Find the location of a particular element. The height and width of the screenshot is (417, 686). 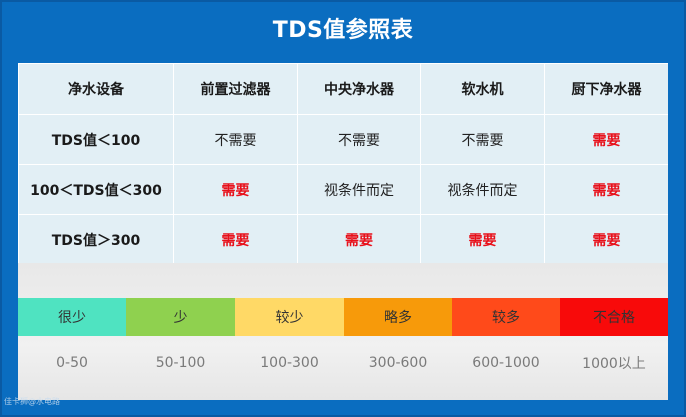

tds-level-scale: 很少 少 较少 略多 较多 不合格 is located at coordinates (343, 317).